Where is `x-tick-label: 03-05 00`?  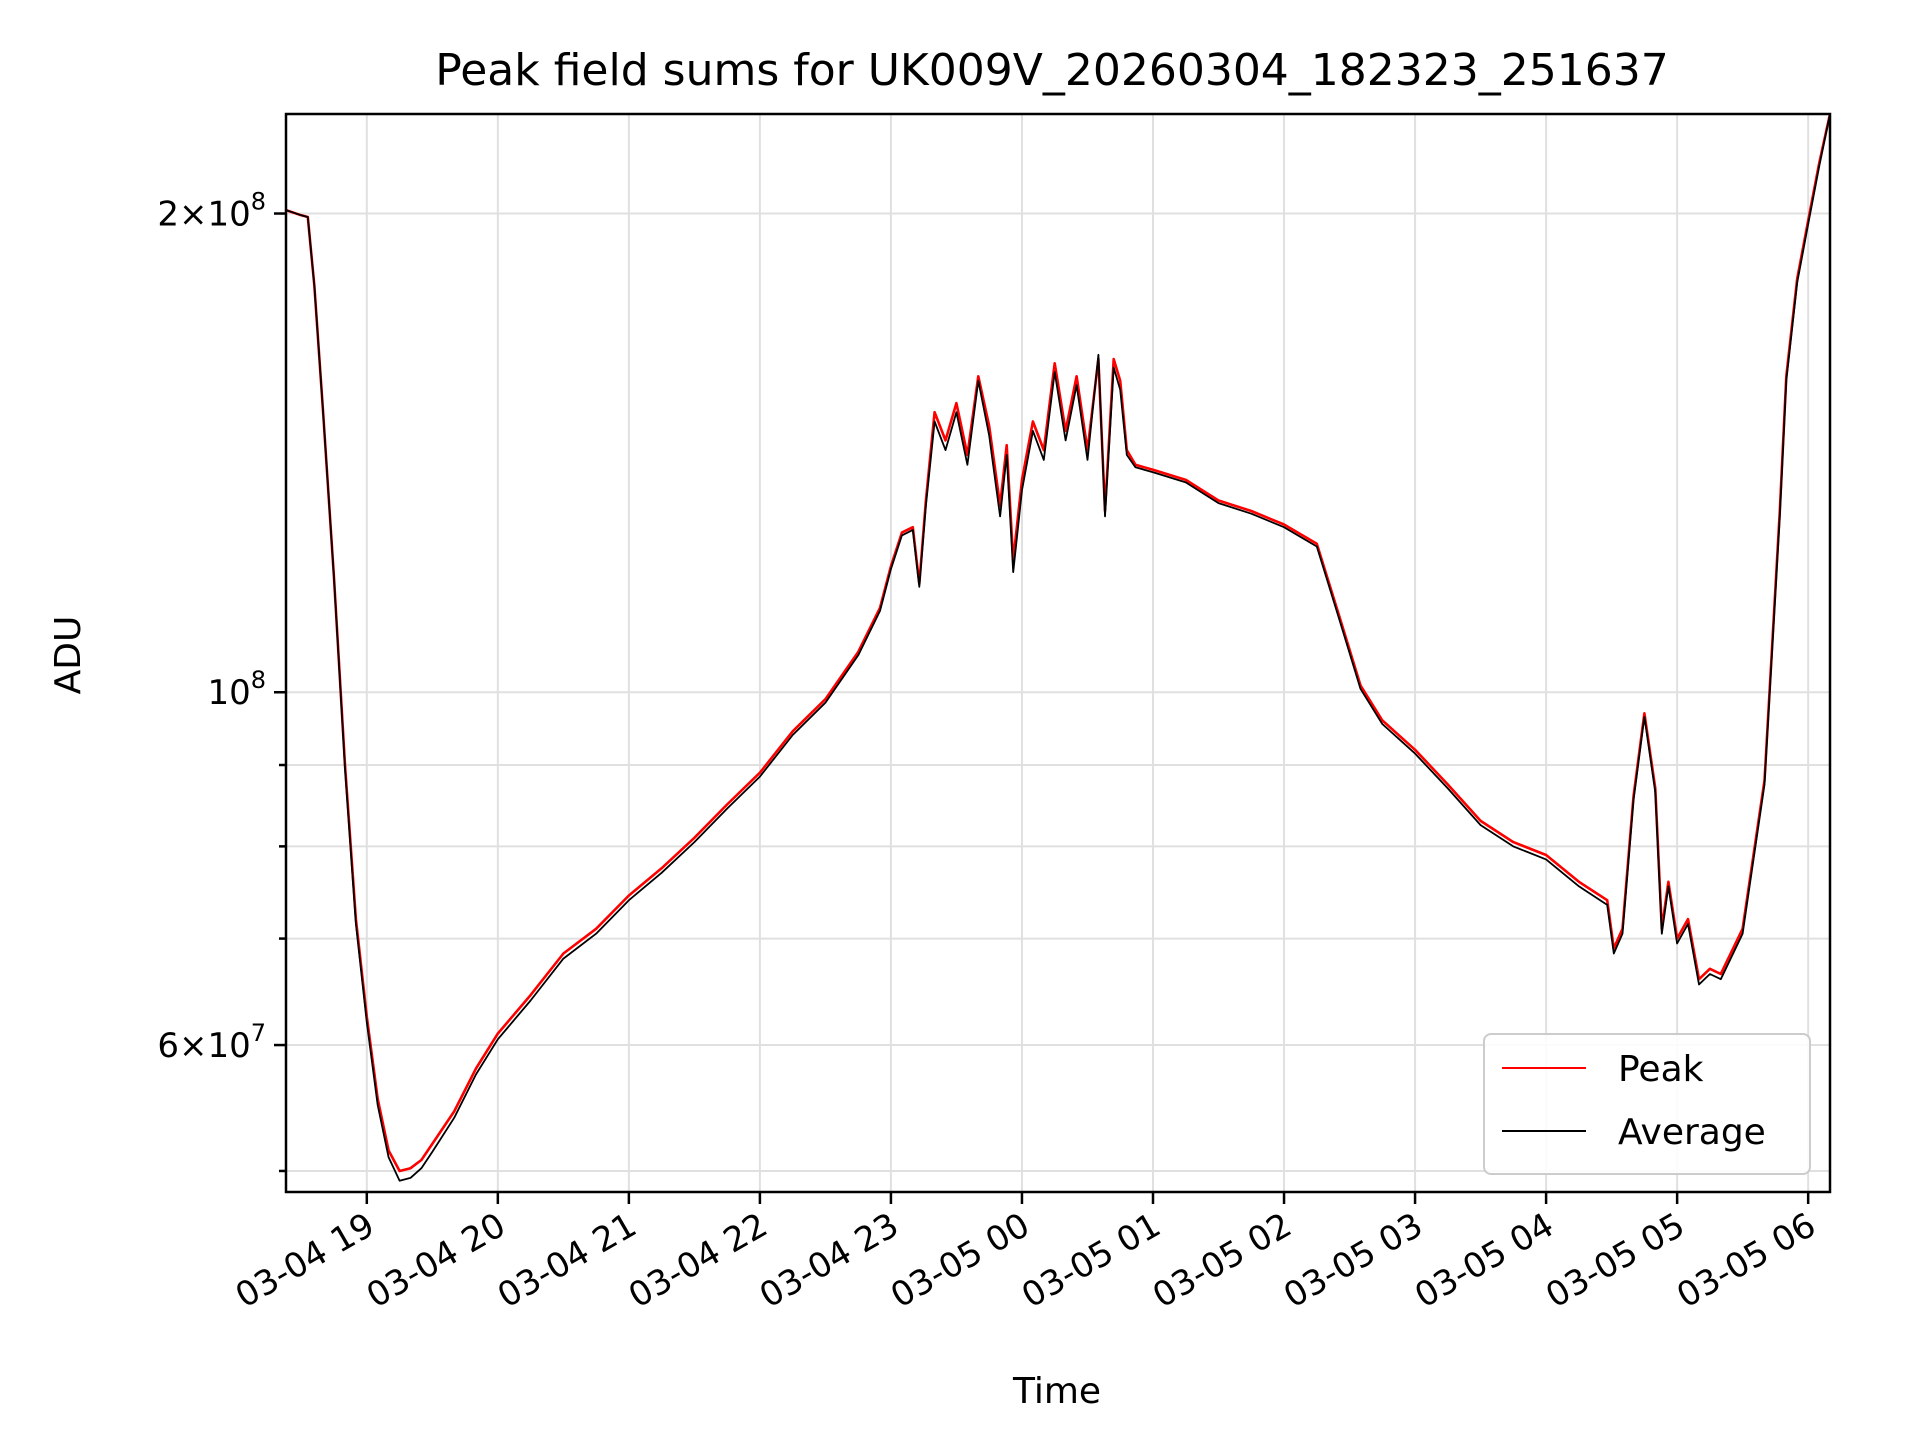 x-tick-label: 03-05 00 is located at coordinates (960, 1260).